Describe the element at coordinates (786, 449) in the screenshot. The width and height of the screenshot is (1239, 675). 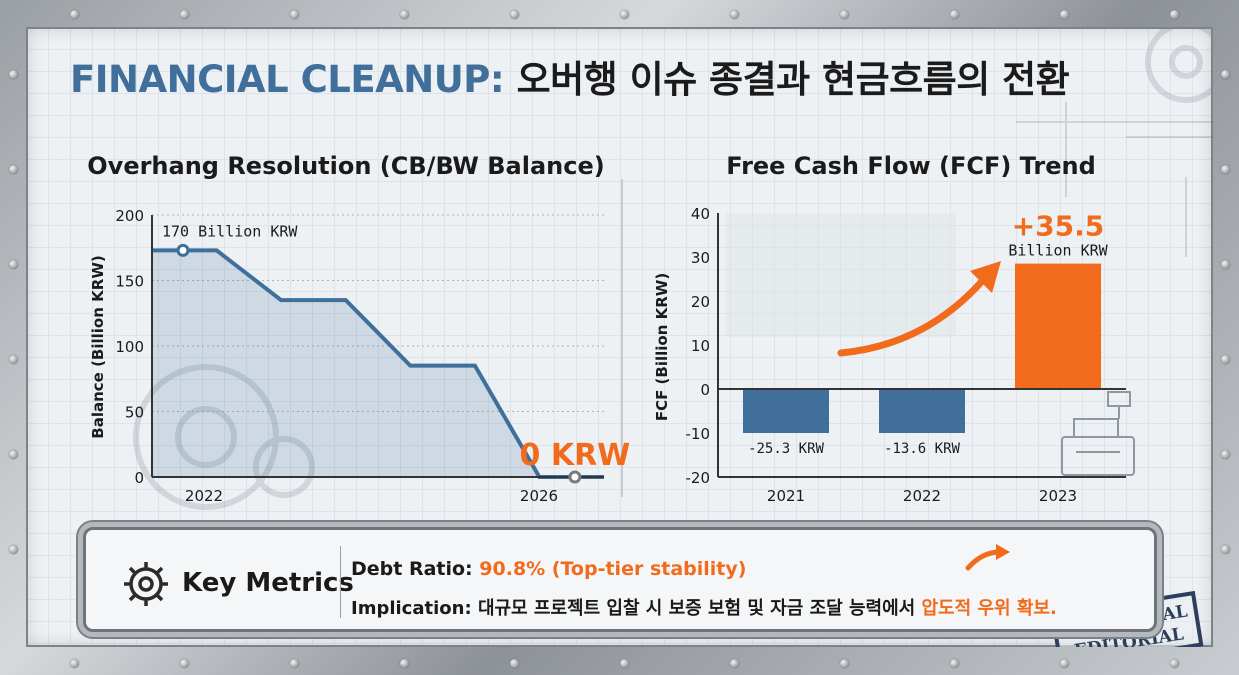
I see `chart2-data-label: -25.3 KRW` at that location.